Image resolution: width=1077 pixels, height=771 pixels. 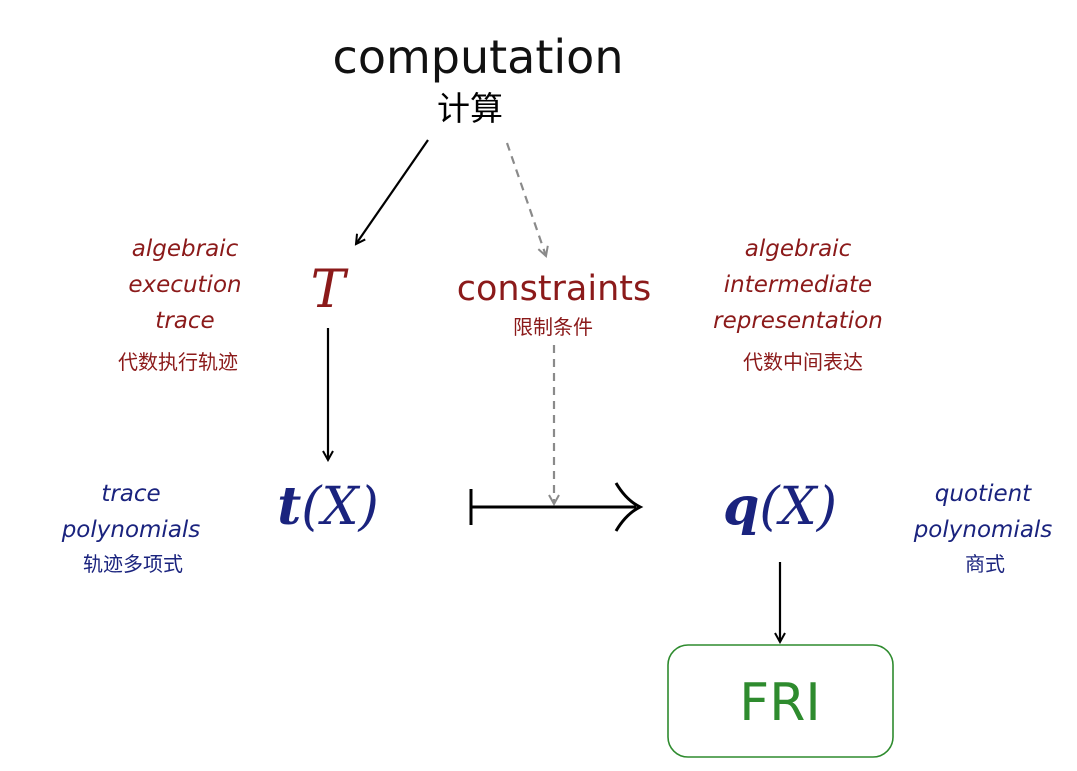 I want to click on constraints-subtitle: 限制条件, so click(x=553, y=327).